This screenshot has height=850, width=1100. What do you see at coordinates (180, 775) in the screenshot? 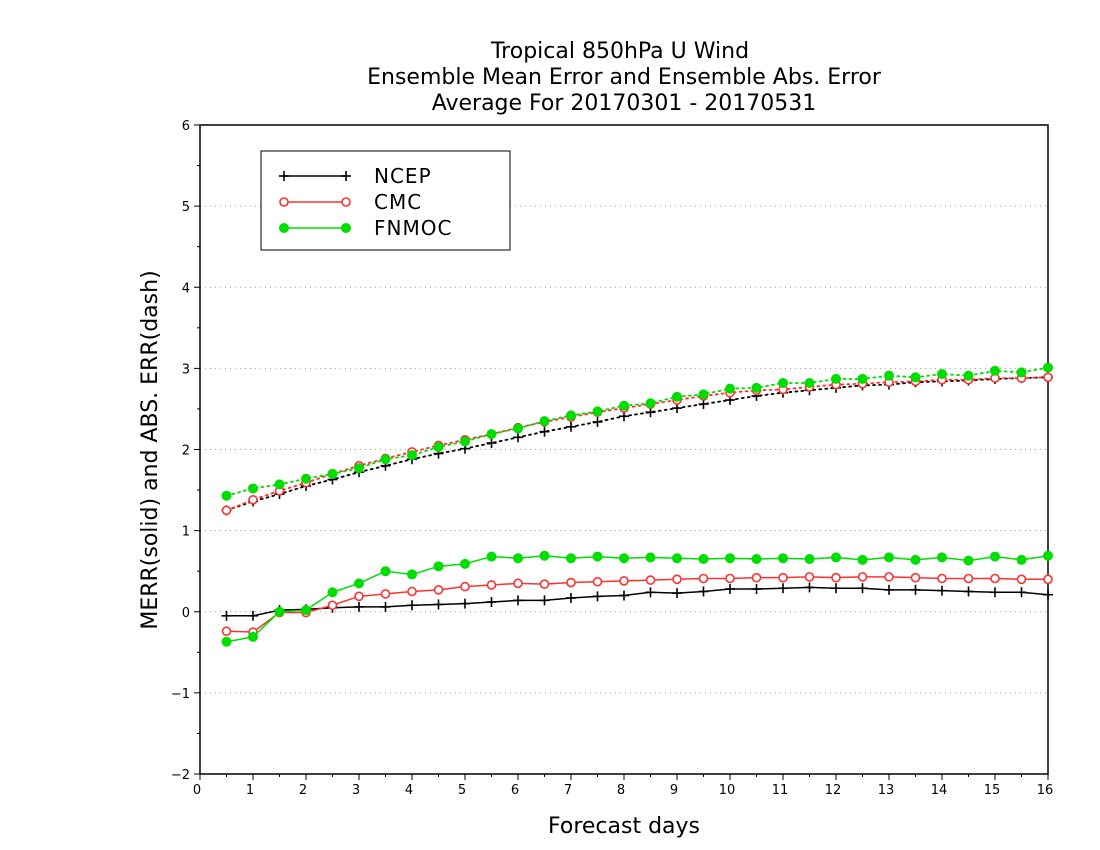
I see `y-tick-label: −2` at bounding box center [180, 775].